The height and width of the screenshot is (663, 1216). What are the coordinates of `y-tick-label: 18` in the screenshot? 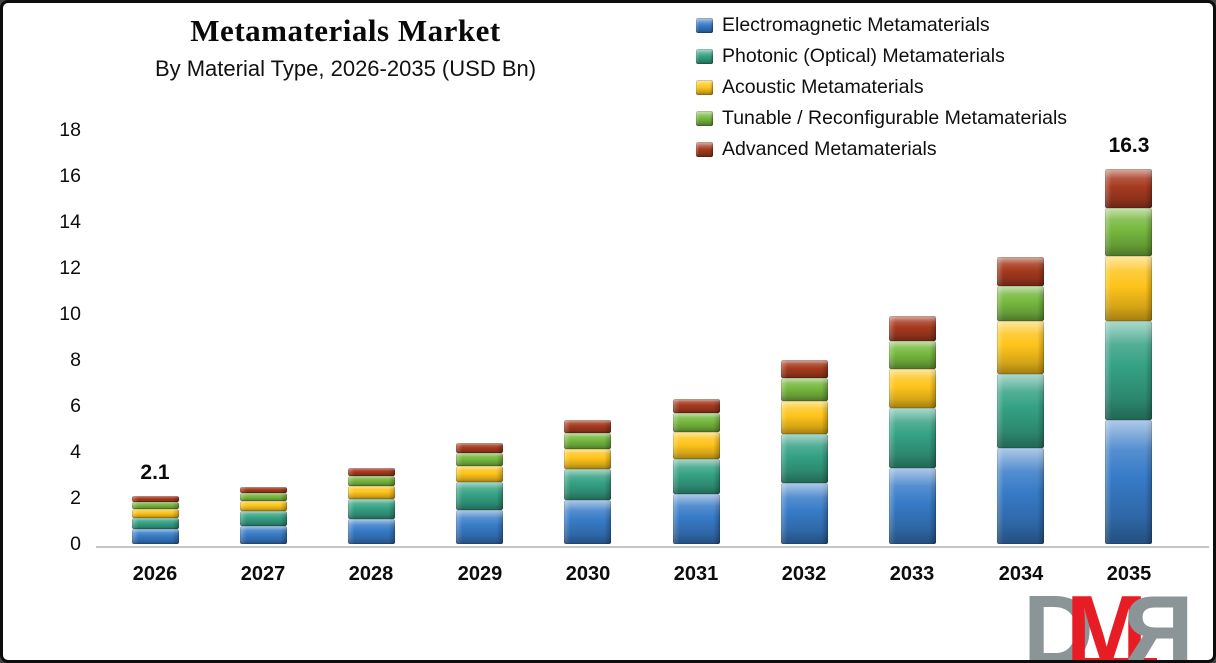 It's located at (70, 130).